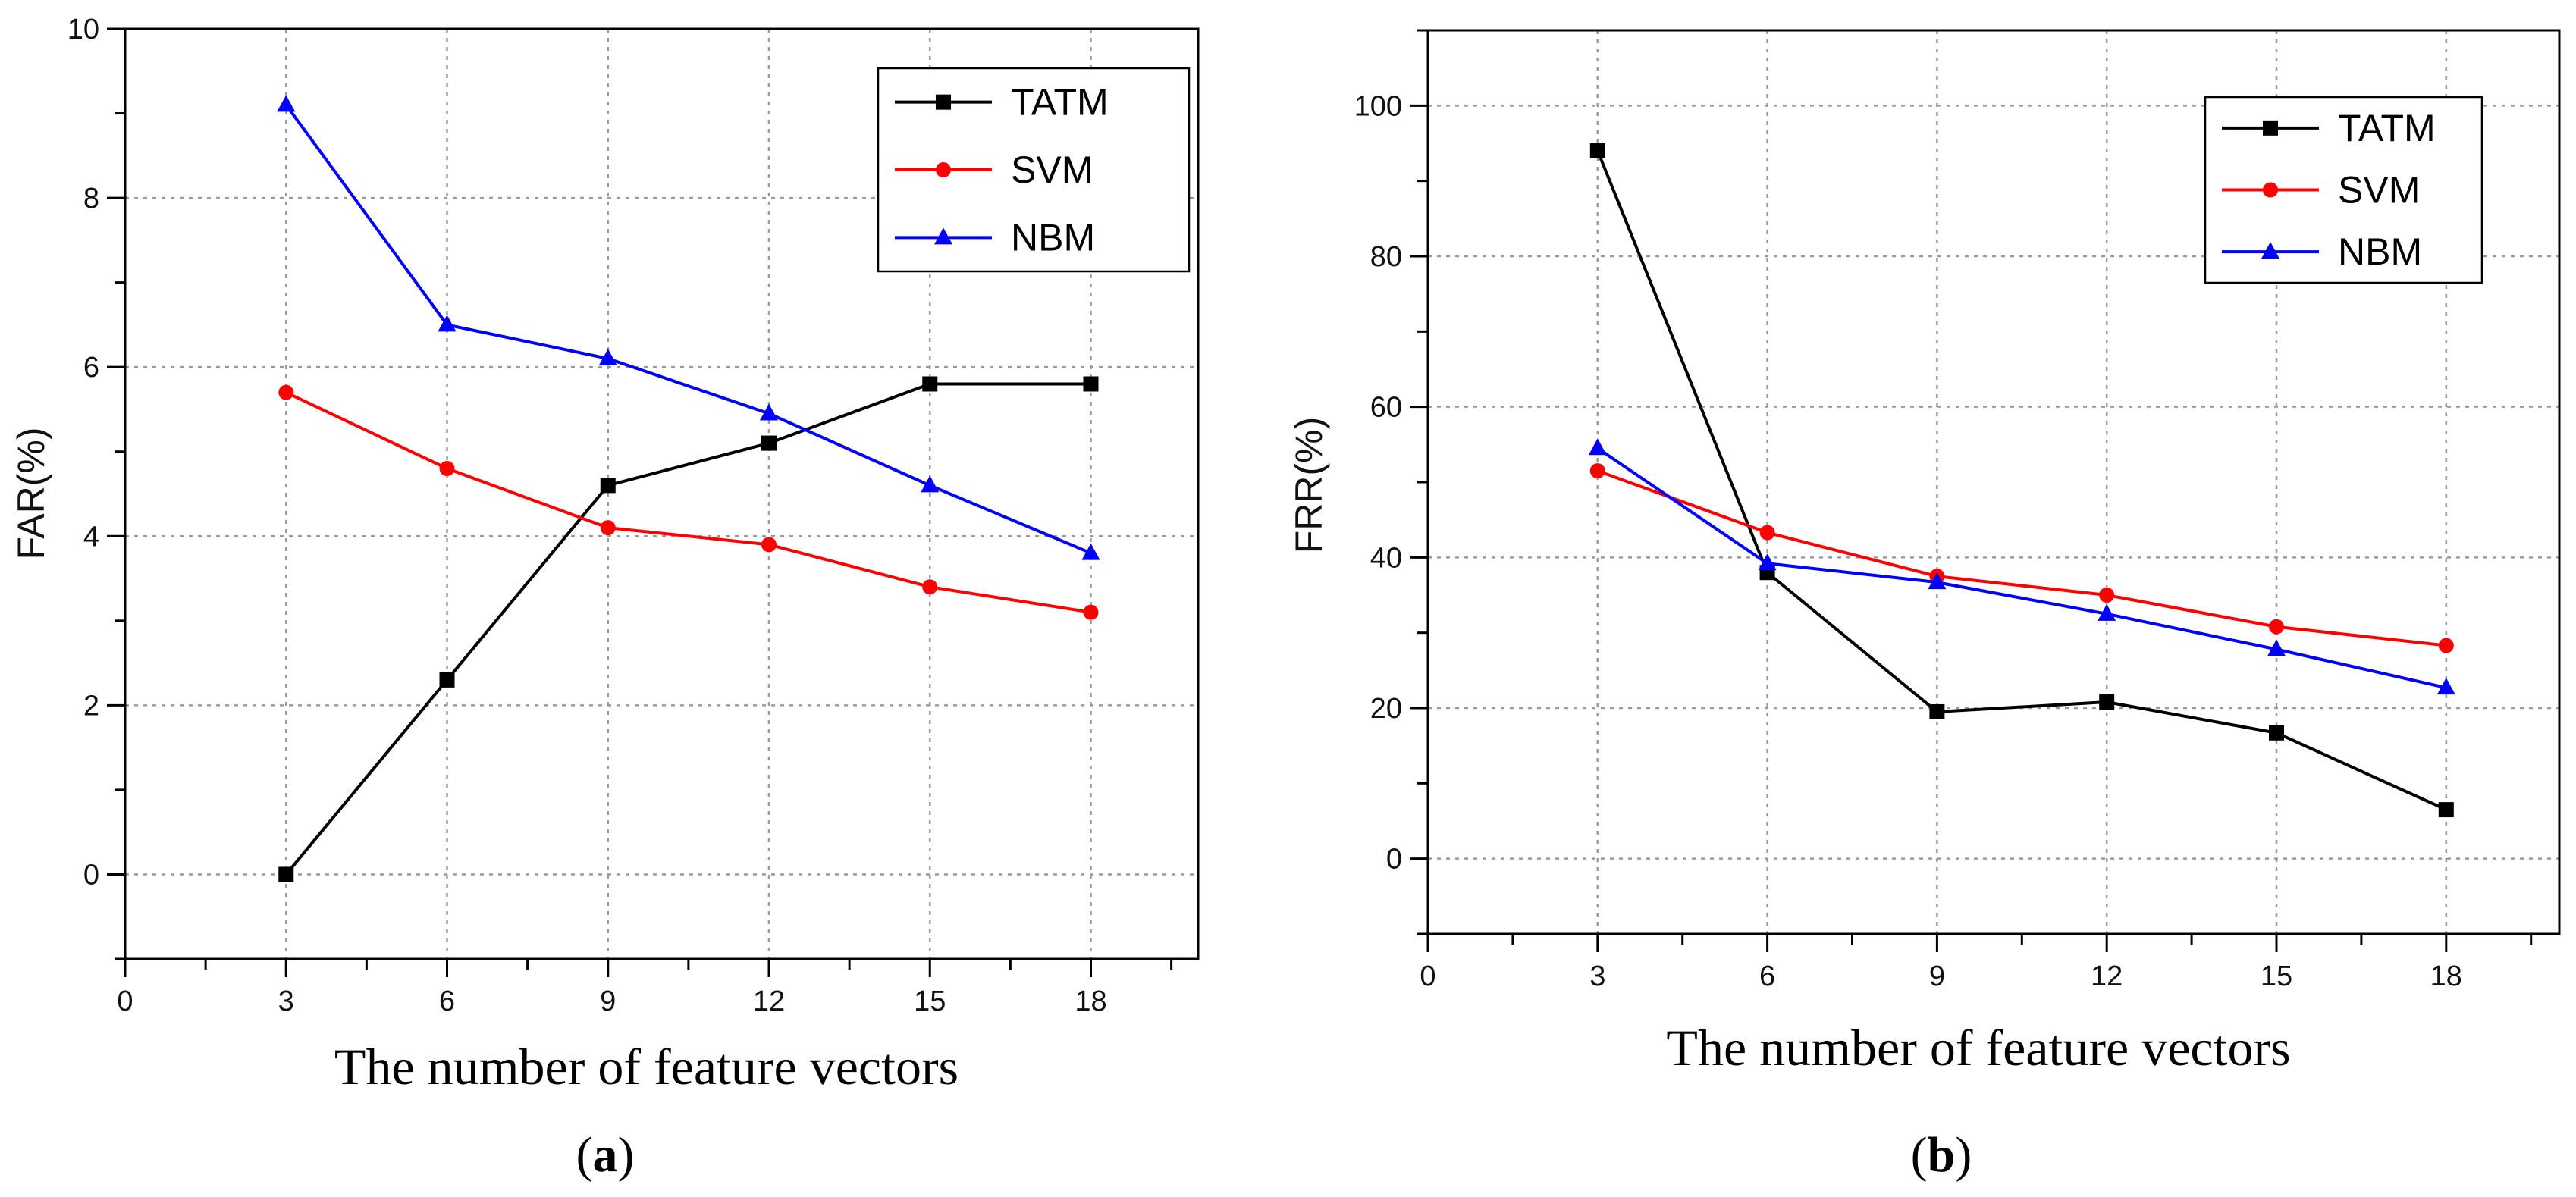 The image size is (2576, 1197). What do you see at coordinates (83, 30) in the screenshot?
I see `y-tick-label: 10` at bounding box center [83, 30].